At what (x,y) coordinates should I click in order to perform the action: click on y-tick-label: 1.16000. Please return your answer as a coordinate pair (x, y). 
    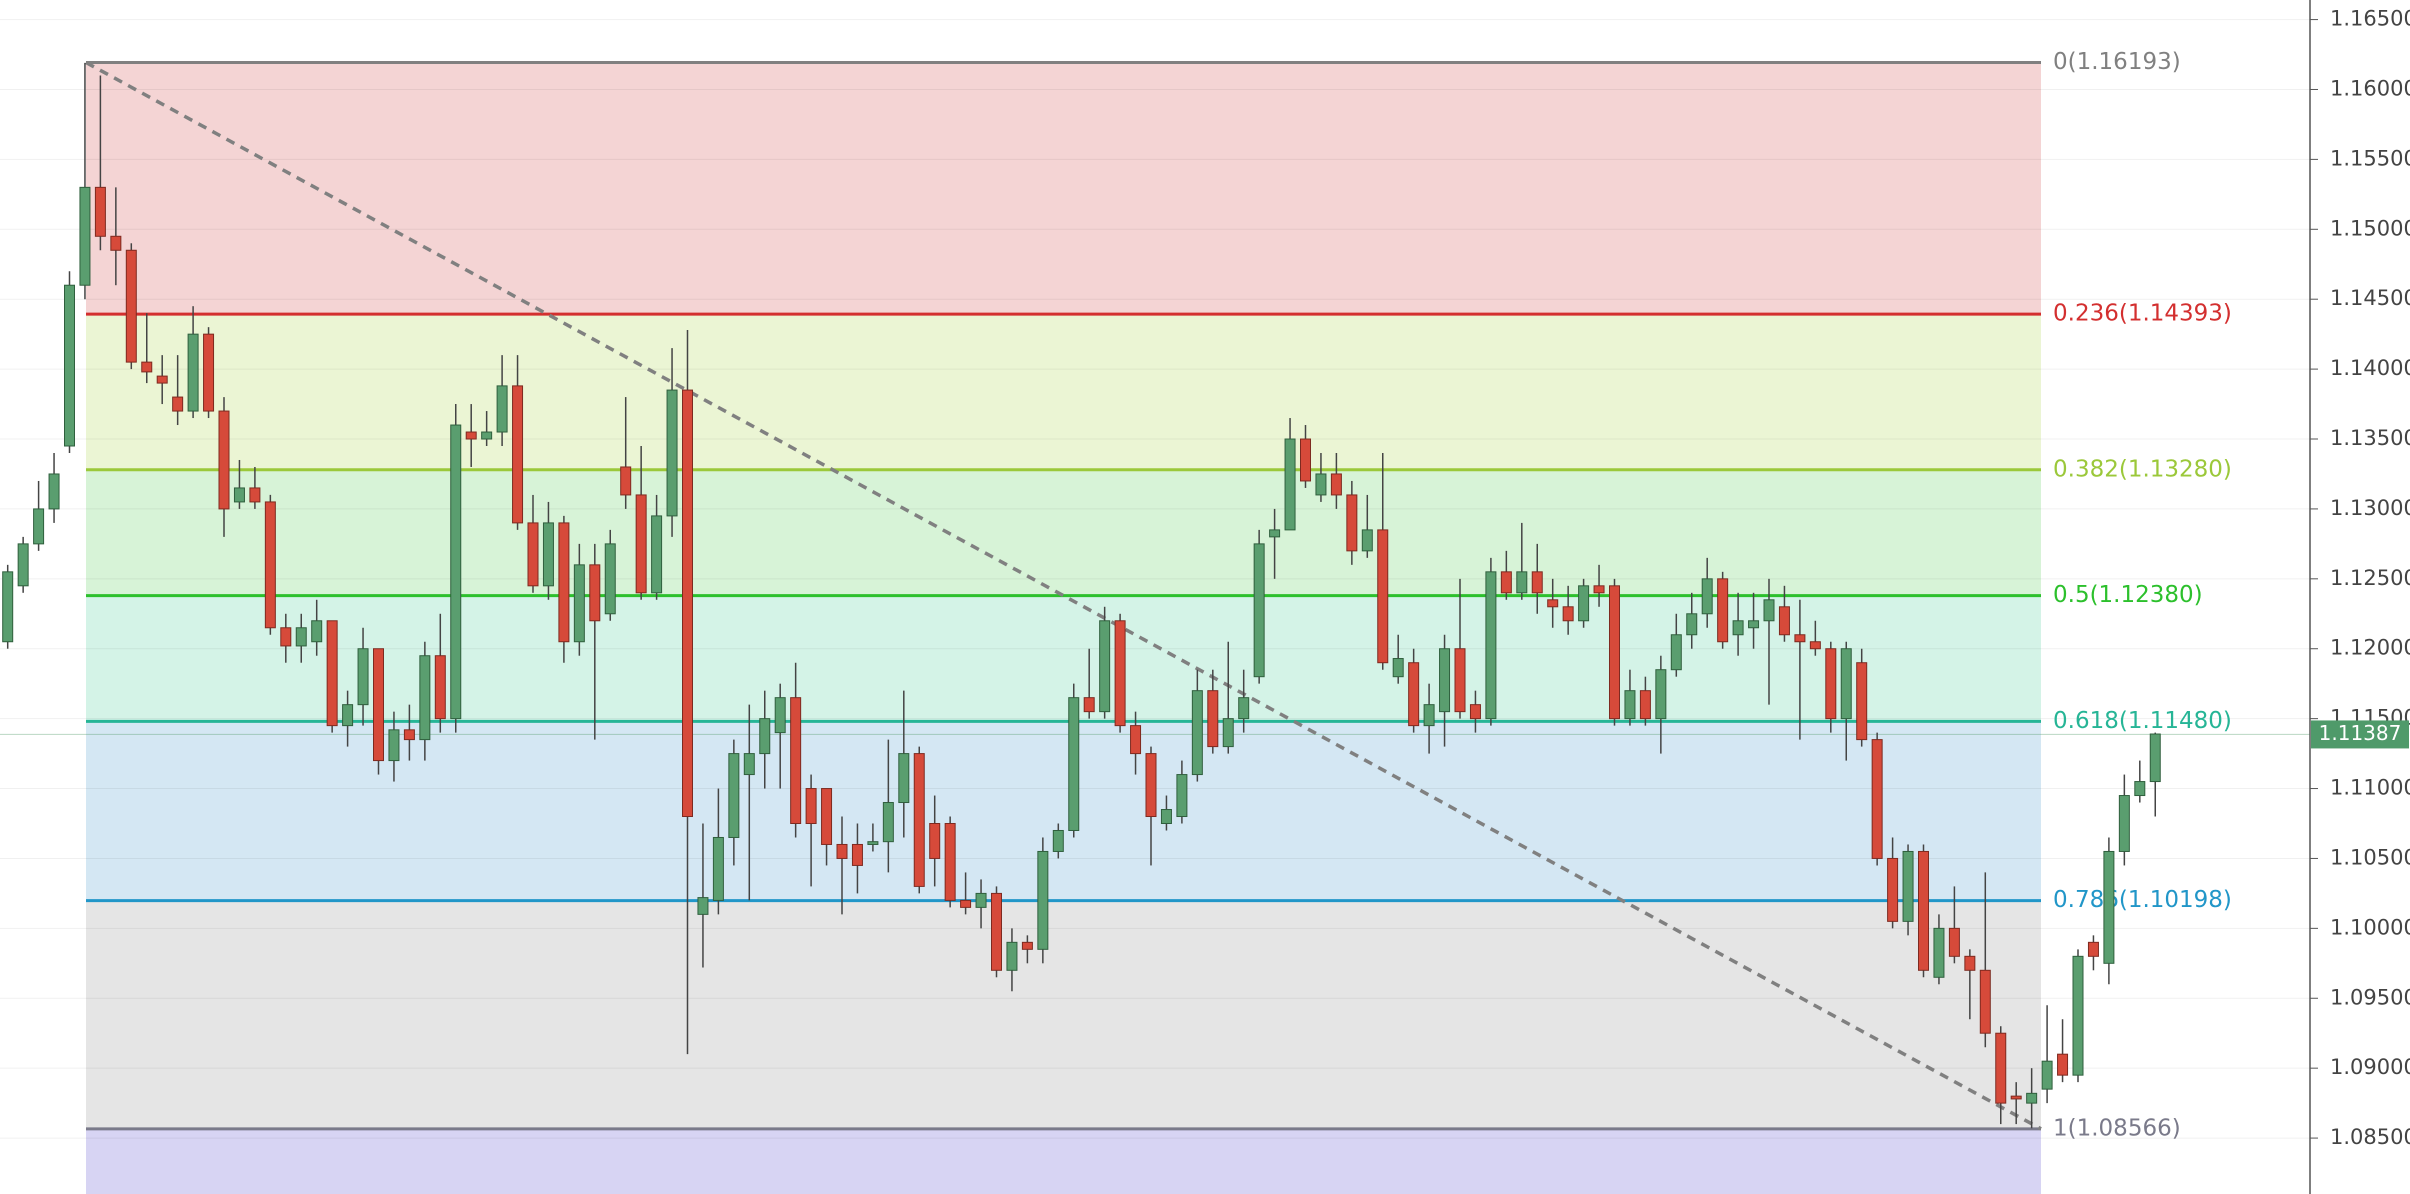
    Looking at the image, I should click on (2370, 88).